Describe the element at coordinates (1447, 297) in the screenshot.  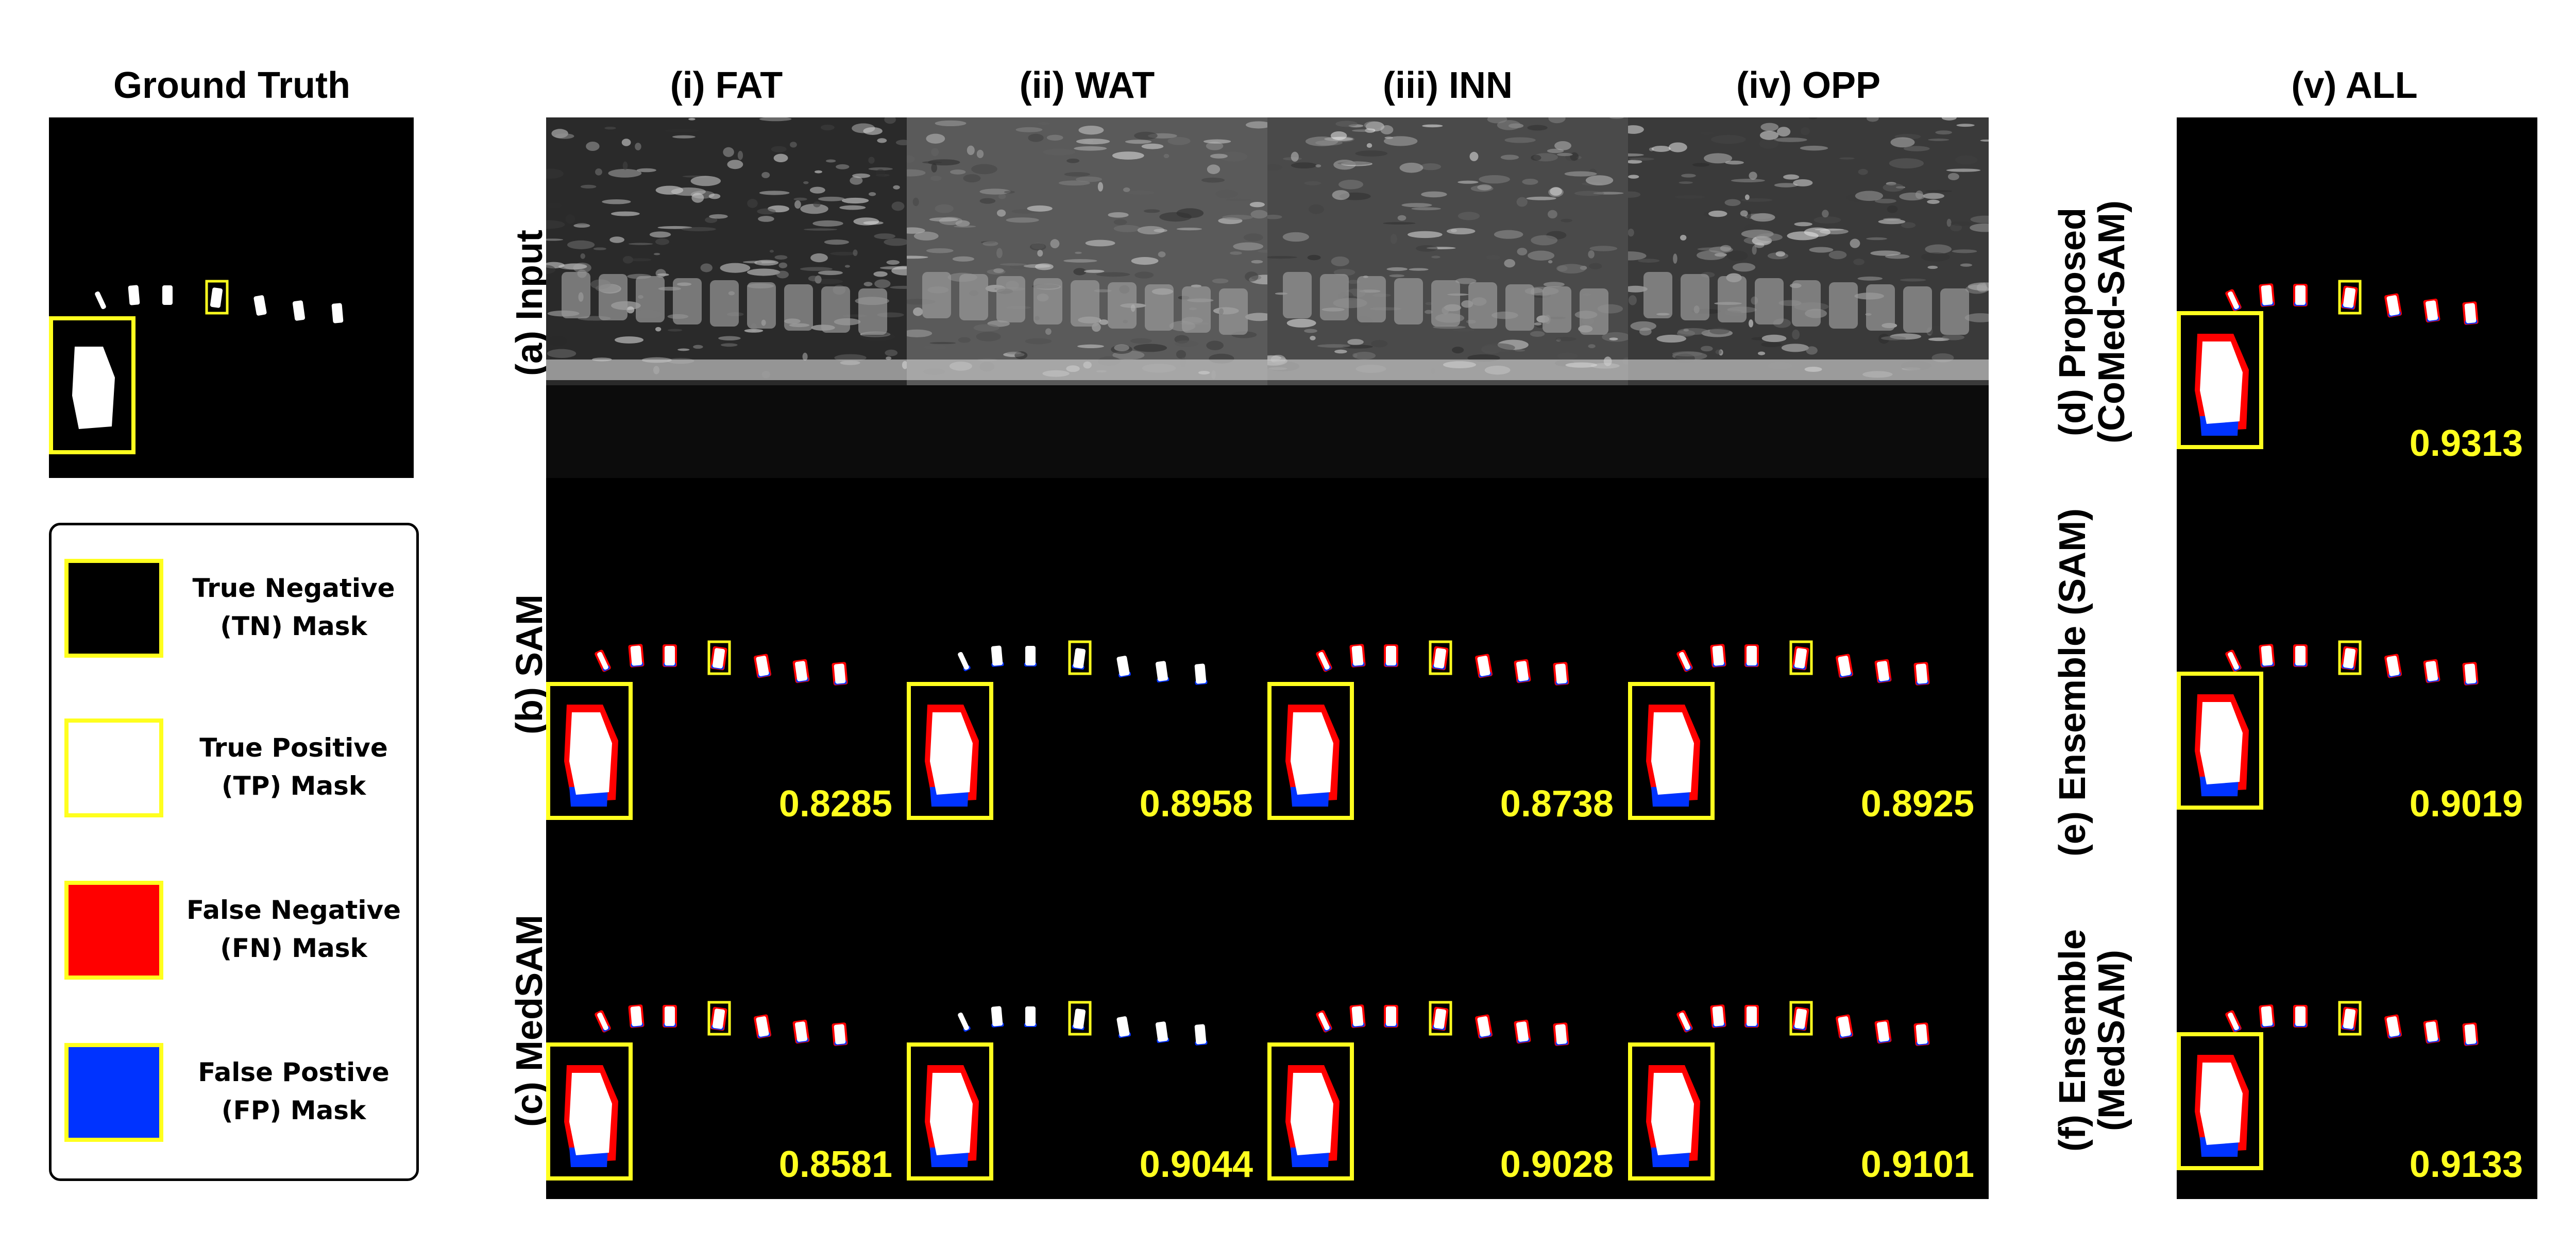
I see `input-panel-inn` at that location.